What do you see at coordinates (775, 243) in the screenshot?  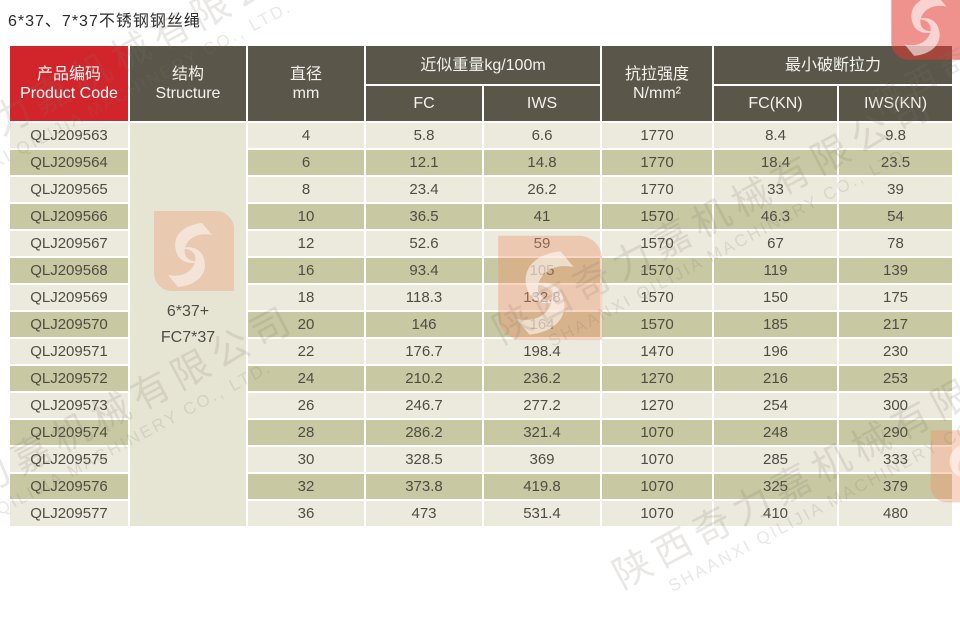 I see `cell-breaking-fc: 67` at bounding box center [775, 243].